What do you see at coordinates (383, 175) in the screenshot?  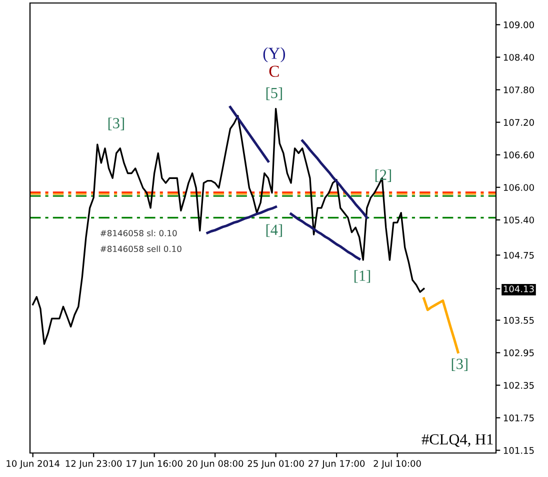 I see `annotation: [2]` at bounding box center [383, 175].